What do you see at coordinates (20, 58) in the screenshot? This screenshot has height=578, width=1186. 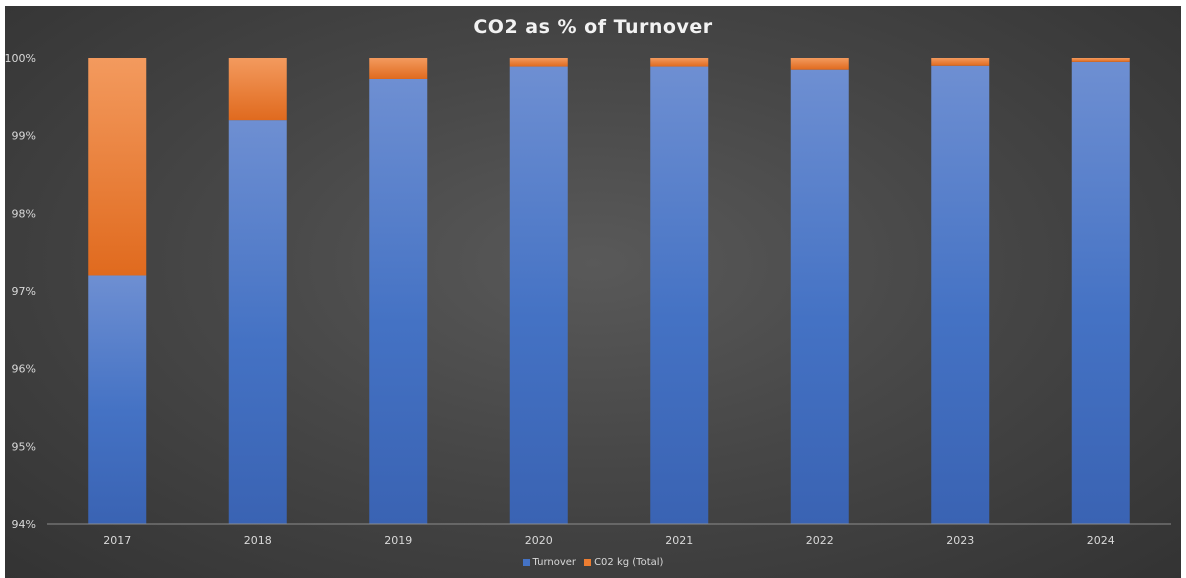 I see `y-tick-label: 100%` at bounding box center [20, 58].